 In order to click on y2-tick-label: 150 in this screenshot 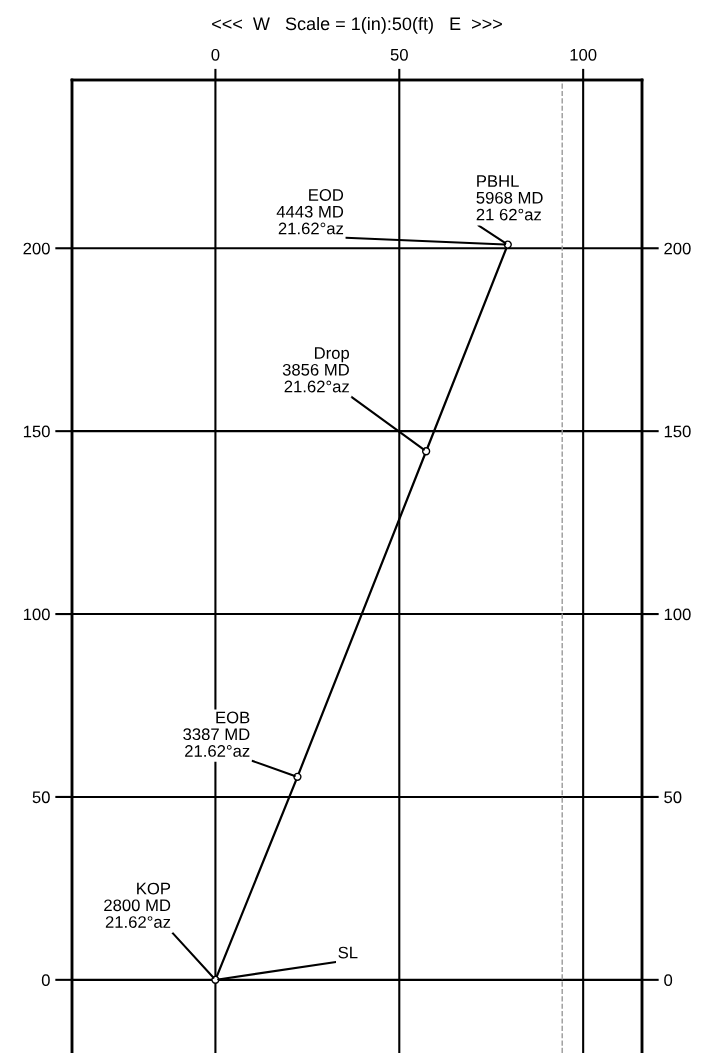, I will do `click(677, 431)`.